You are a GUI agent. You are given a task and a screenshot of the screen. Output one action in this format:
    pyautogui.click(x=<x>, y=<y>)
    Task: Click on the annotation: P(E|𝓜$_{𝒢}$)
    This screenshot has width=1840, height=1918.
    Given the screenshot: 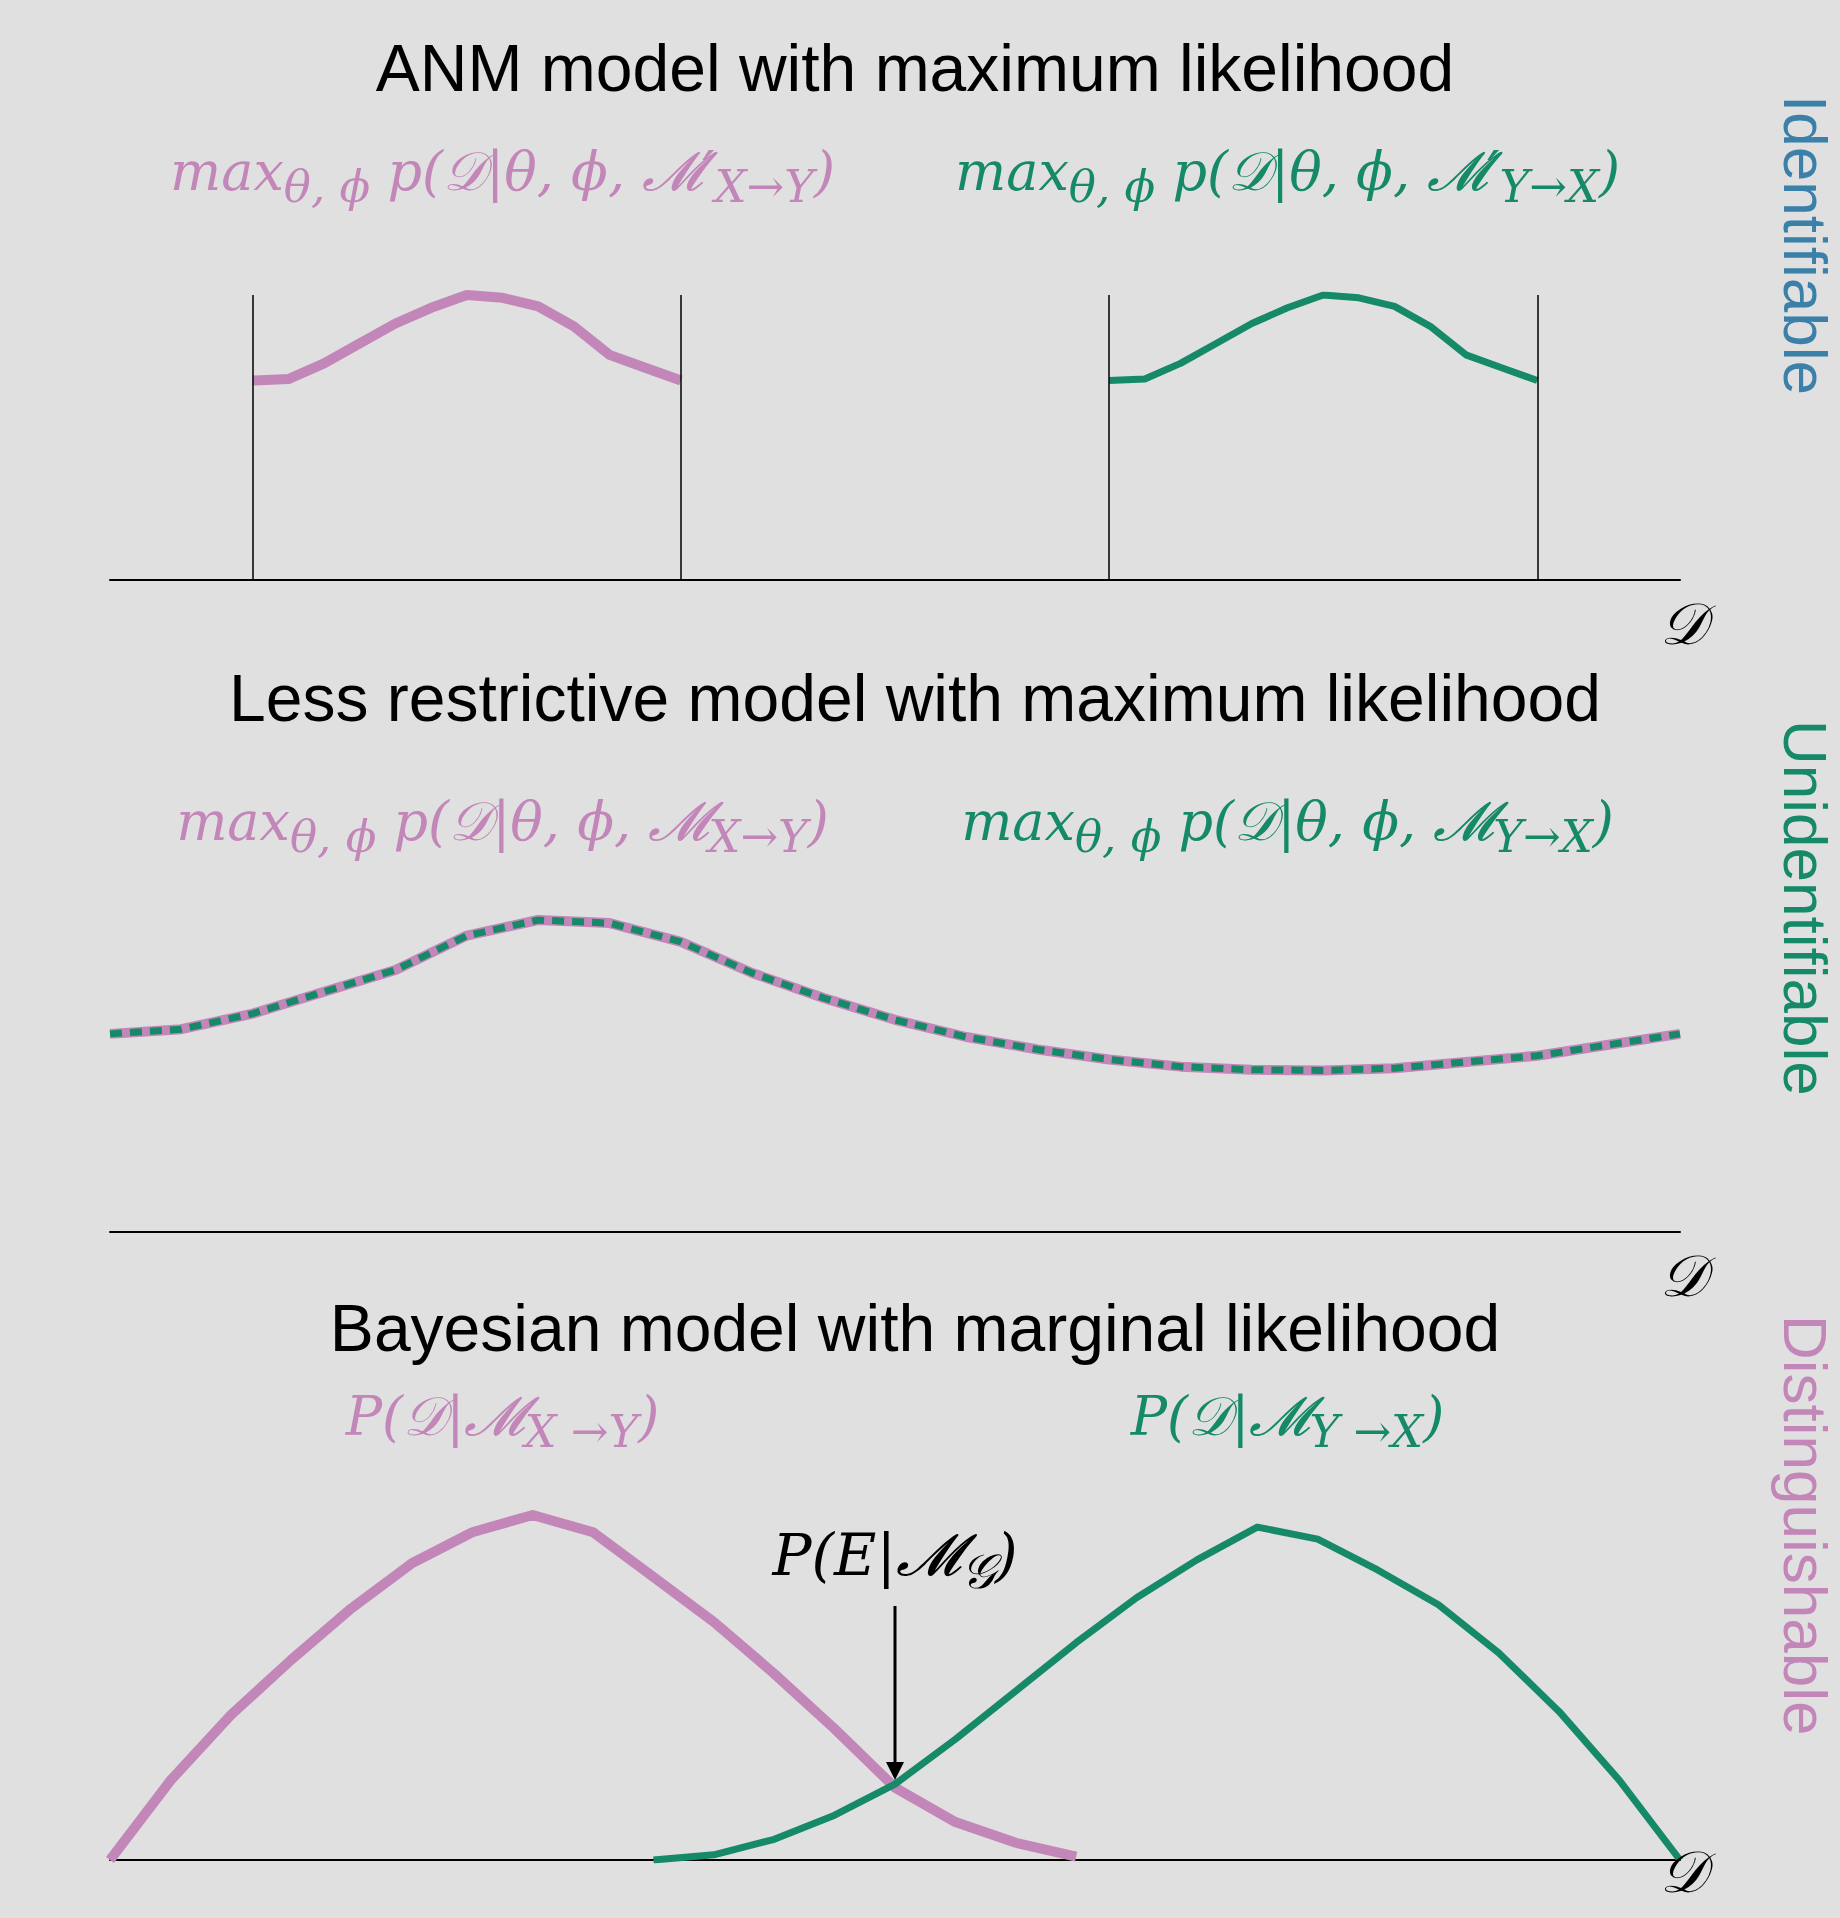 What is the action you would take?
    pyautogui.click(x=895, y=1561)
    